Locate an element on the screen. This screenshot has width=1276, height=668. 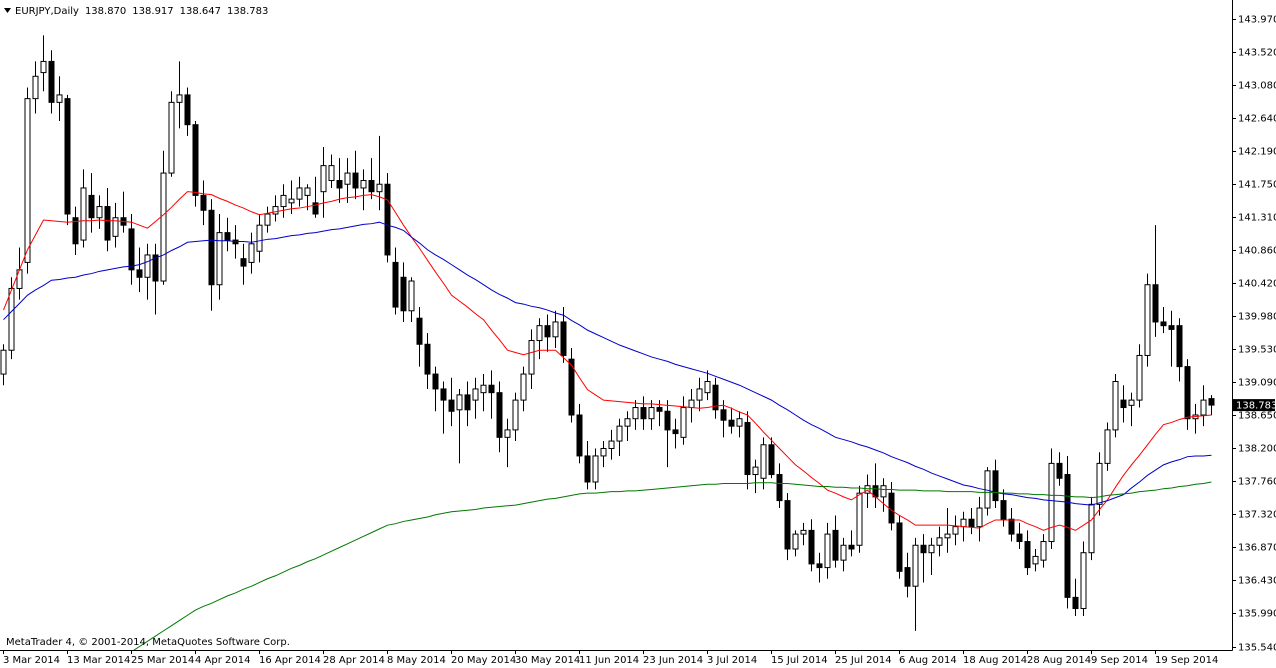
y-tick-label: 135.990 is located at coordinates (1257, 614).